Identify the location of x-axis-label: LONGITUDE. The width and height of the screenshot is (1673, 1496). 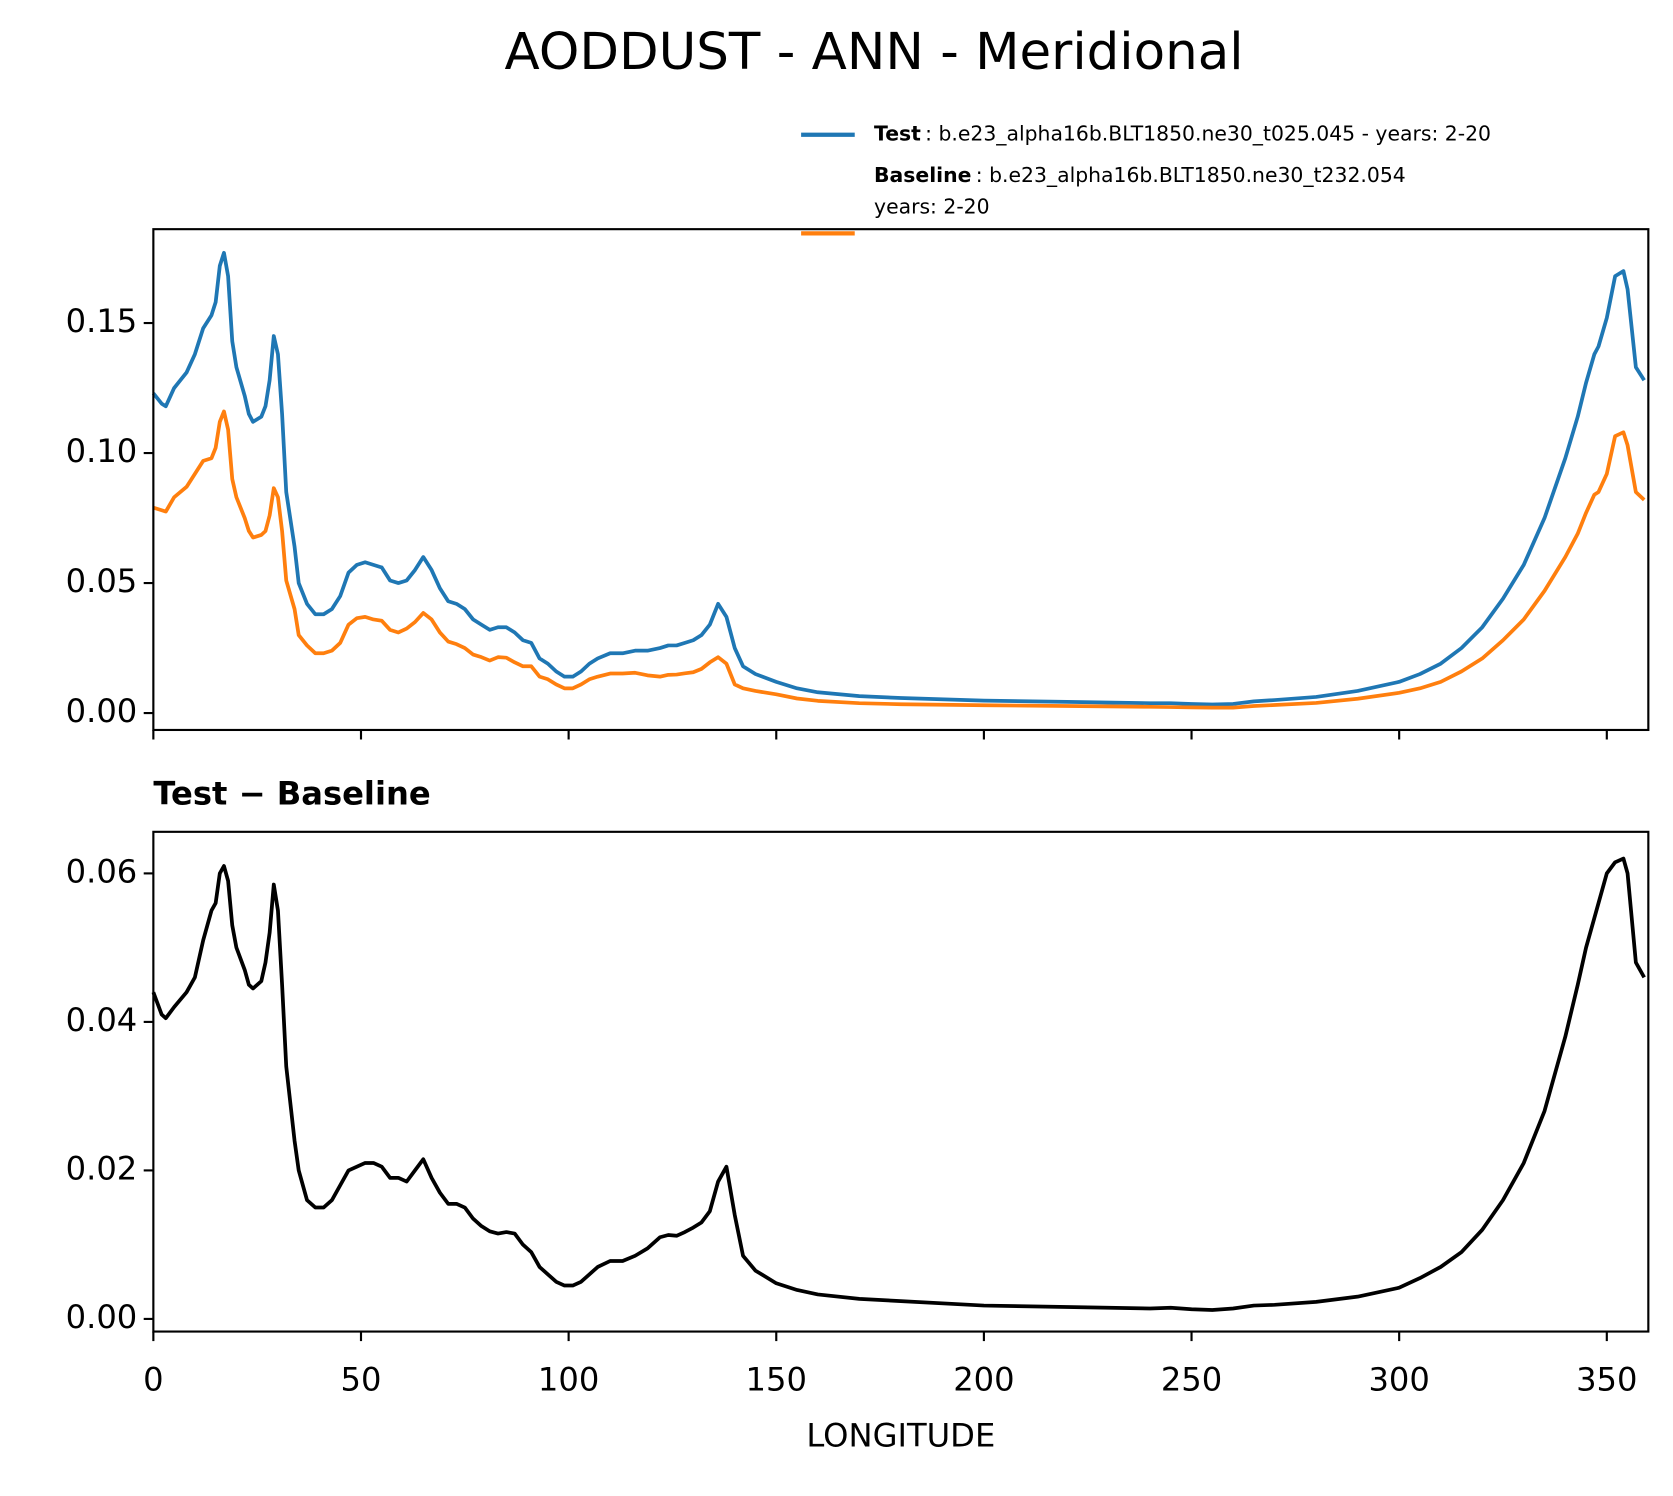
(900, 1436).